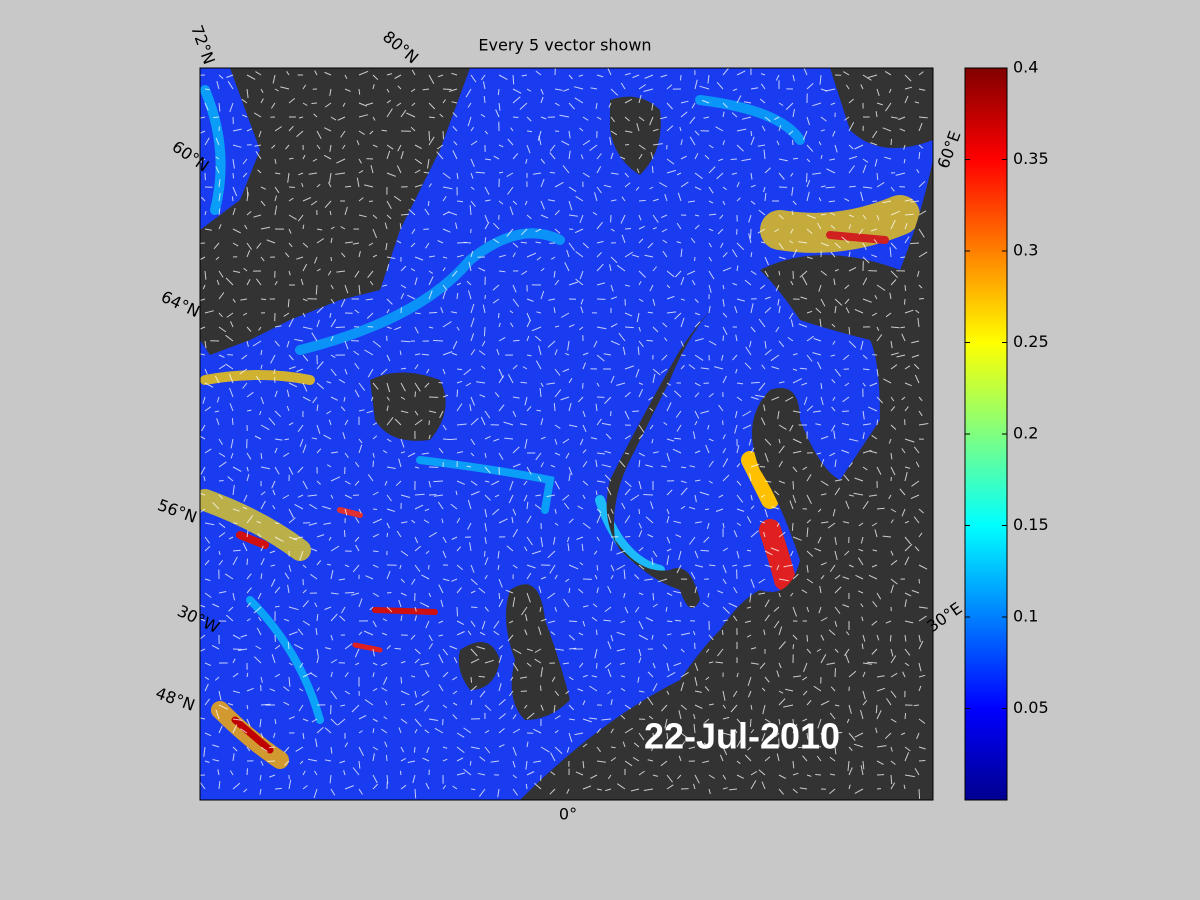  What do you see at coordinates (335, 211) in the screenshot?
I see `greenland` at bounding box center [335, 211].